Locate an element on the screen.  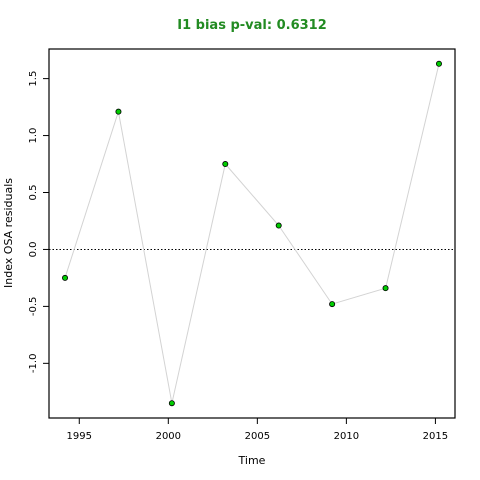
y-axis-label: Index OSA residuals is located at coordinates (8, 233).